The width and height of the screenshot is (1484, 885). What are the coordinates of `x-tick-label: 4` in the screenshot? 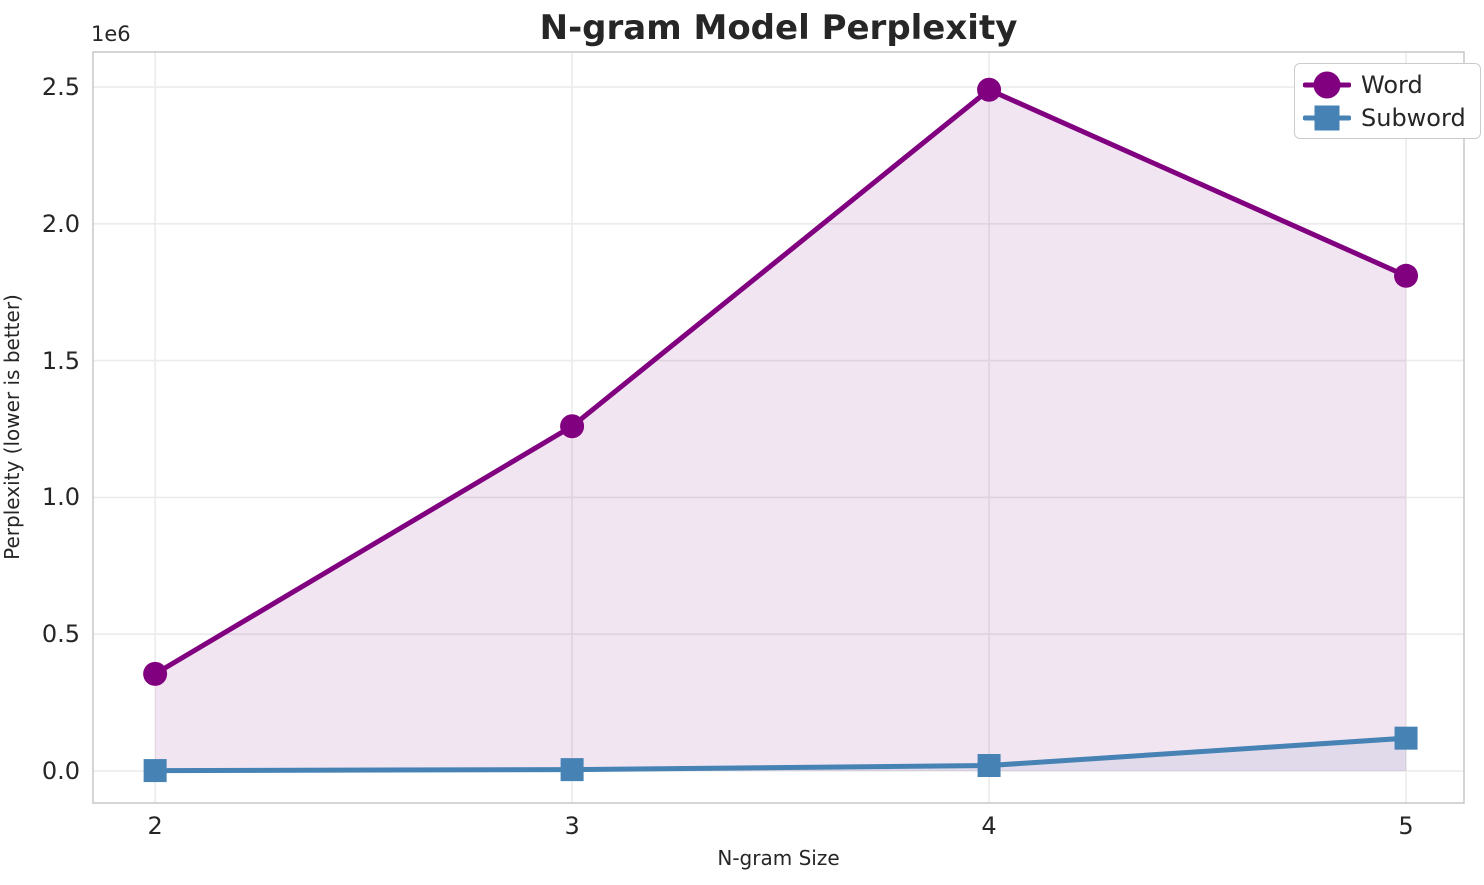 It's located at (989, 826).